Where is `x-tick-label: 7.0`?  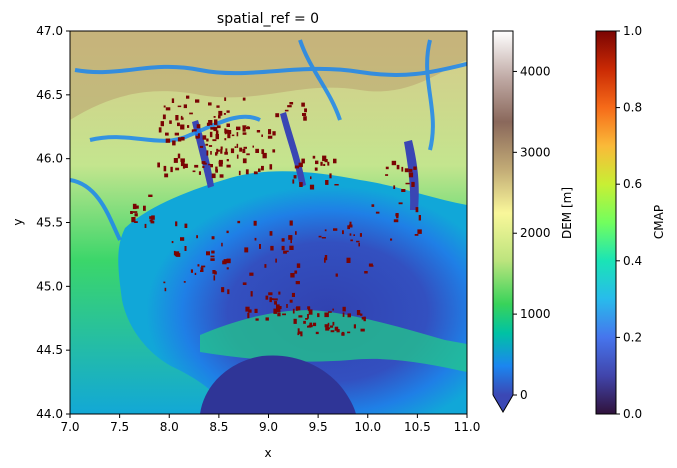 x-tick-label: 7.0 is located at coordinates (69, 427).